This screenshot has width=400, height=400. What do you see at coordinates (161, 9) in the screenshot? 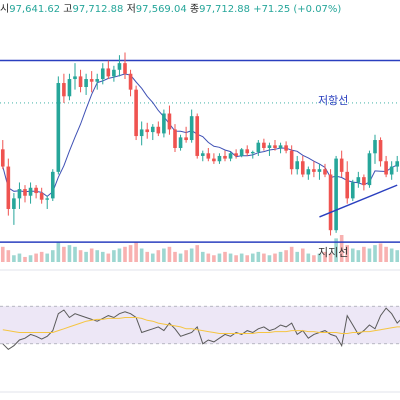
I see `low-value: 97,569.04` at bounding box center [161, 9].